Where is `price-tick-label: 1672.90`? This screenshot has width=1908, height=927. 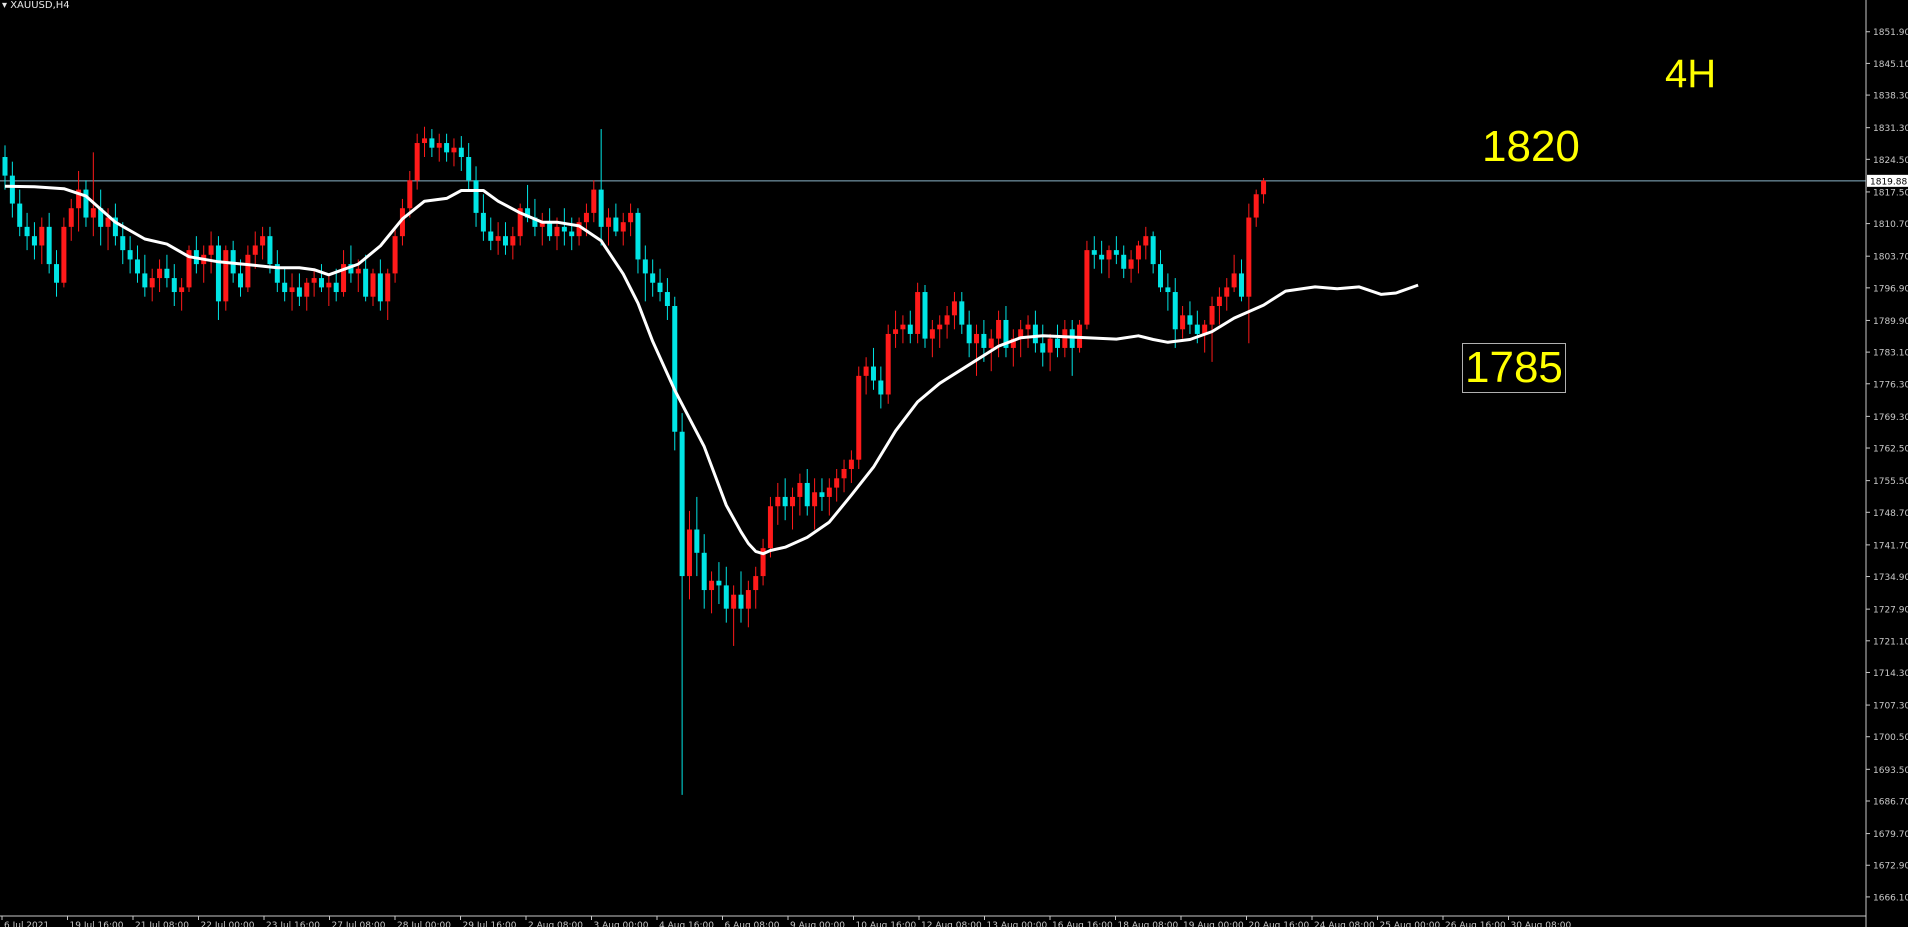 price-tick-label: 1672.90 is located at coordinates (1890, 867).